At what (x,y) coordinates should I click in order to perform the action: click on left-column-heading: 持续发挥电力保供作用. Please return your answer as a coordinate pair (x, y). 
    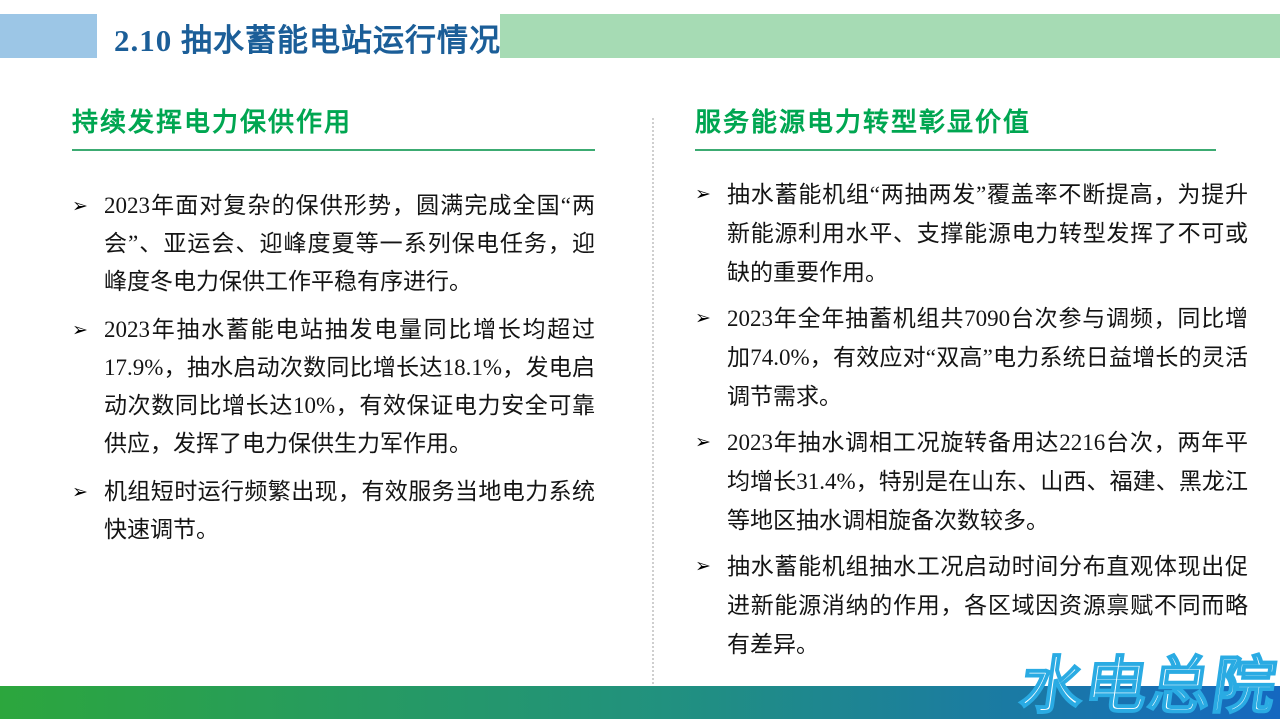
    Looking at the image, I should click on (333, 128).